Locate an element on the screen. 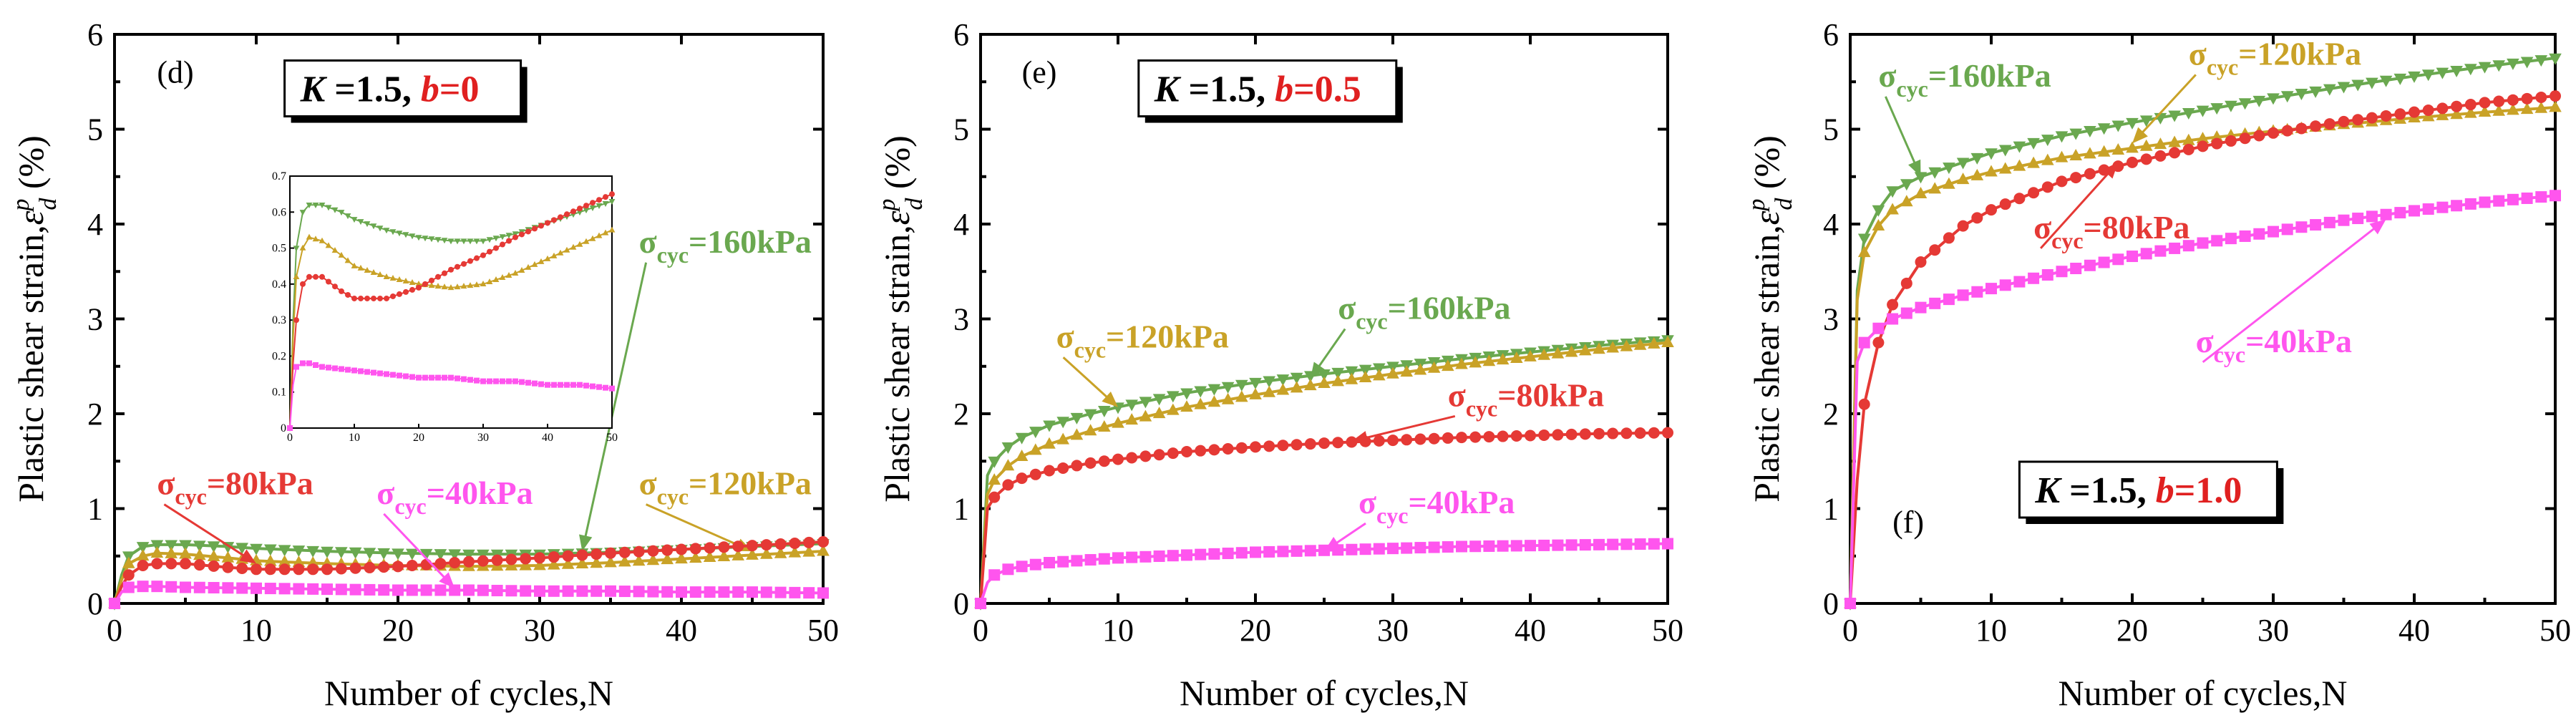 The height and width of the screenshot is (728, 2576). y-tick-label: 0 is located at coordinates (961, 603).